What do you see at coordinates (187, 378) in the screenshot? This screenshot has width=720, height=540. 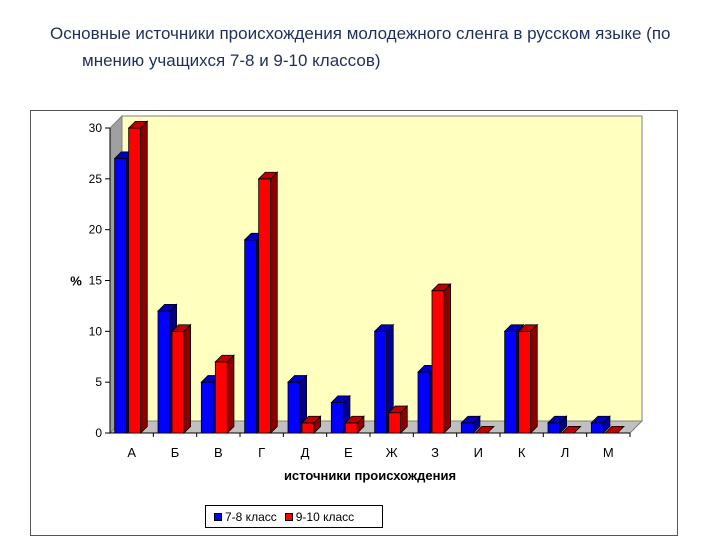 I see `bar-side-2-Б` at bounding box center [187, 378].